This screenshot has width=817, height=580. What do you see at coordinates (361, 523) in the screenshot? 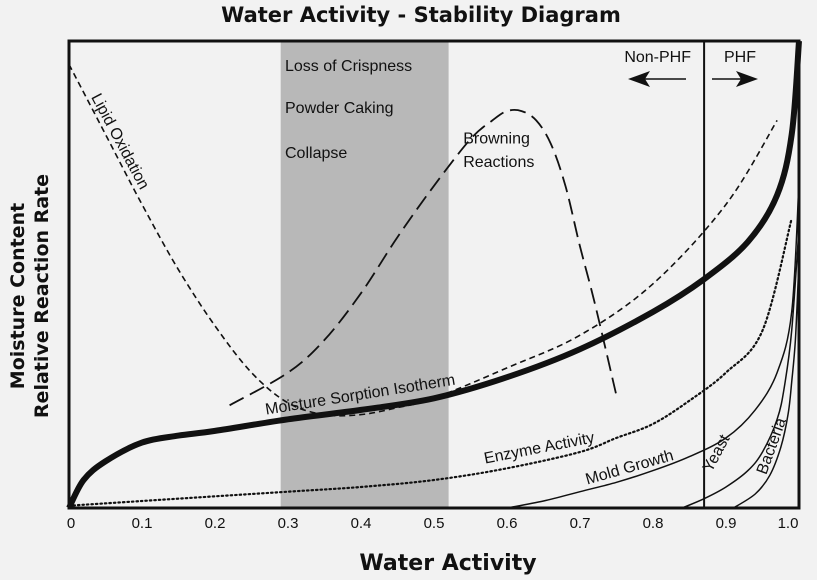
I see `x-tick-label: 0.4` at bounding box center [361, 523].